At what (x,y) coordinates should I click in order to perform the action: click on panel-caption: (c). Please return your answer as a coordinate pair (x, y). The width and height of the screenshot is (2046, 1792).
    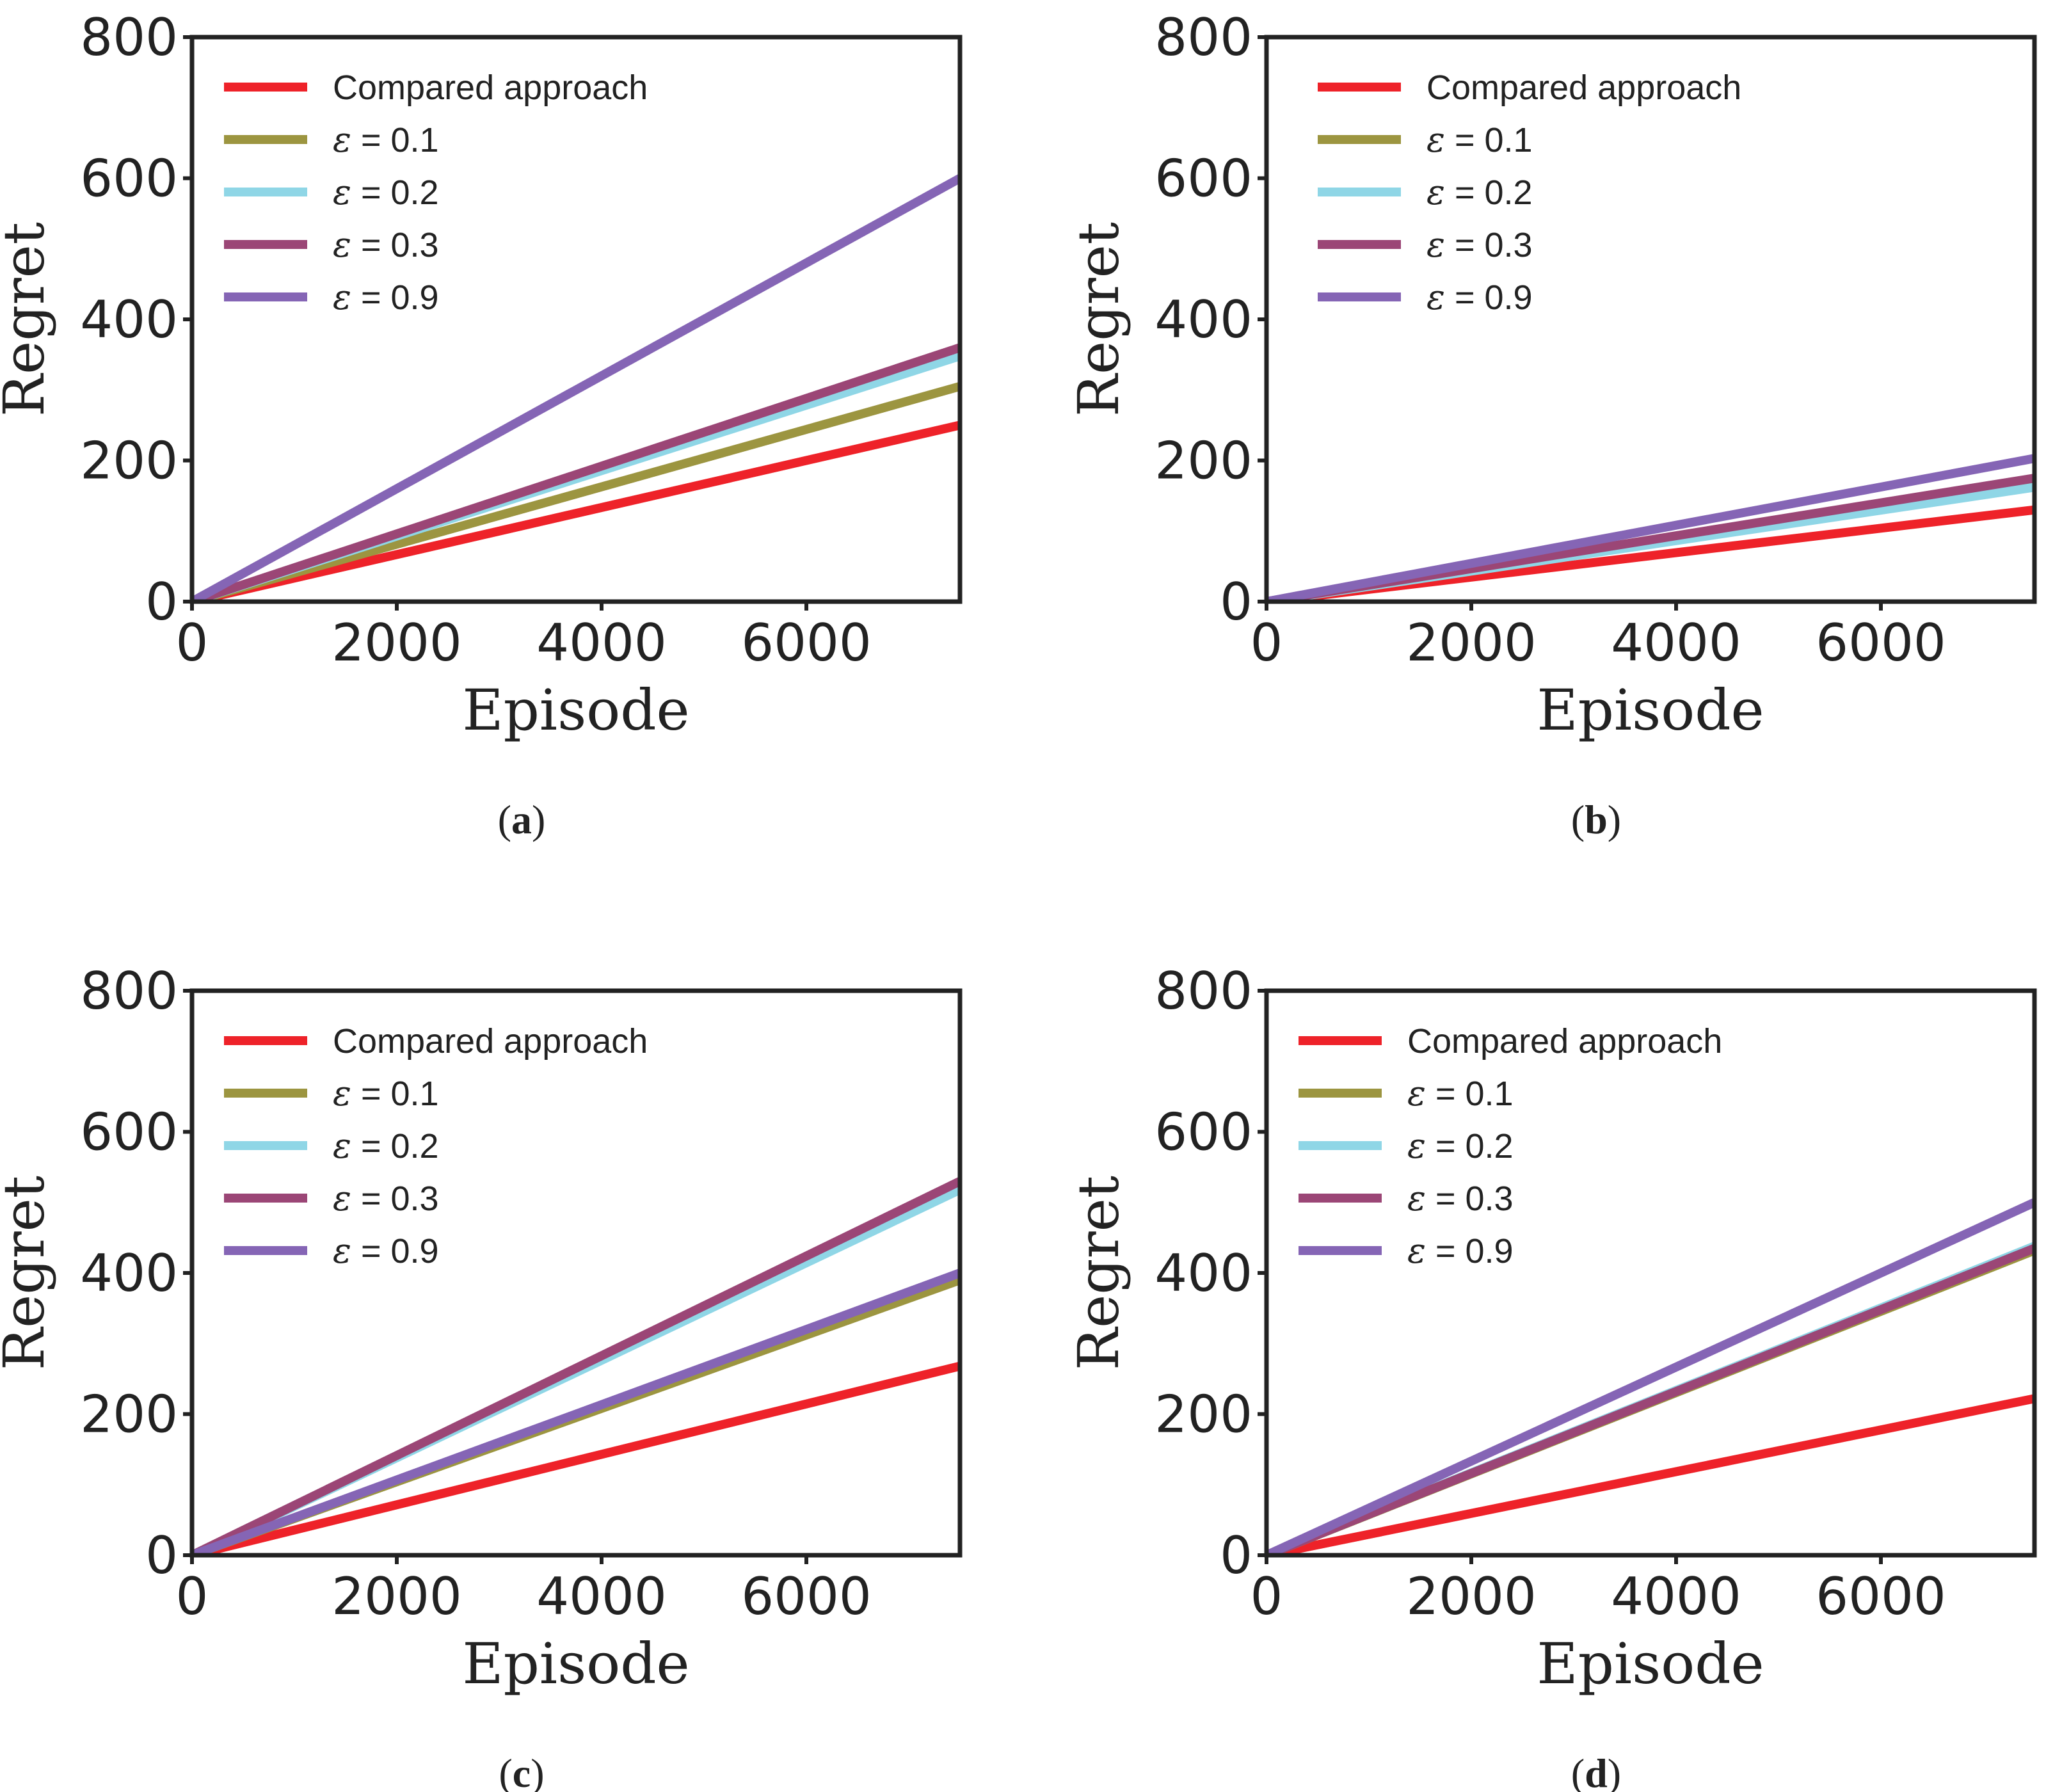
    Looking at the image, I should click on (521, 1771).